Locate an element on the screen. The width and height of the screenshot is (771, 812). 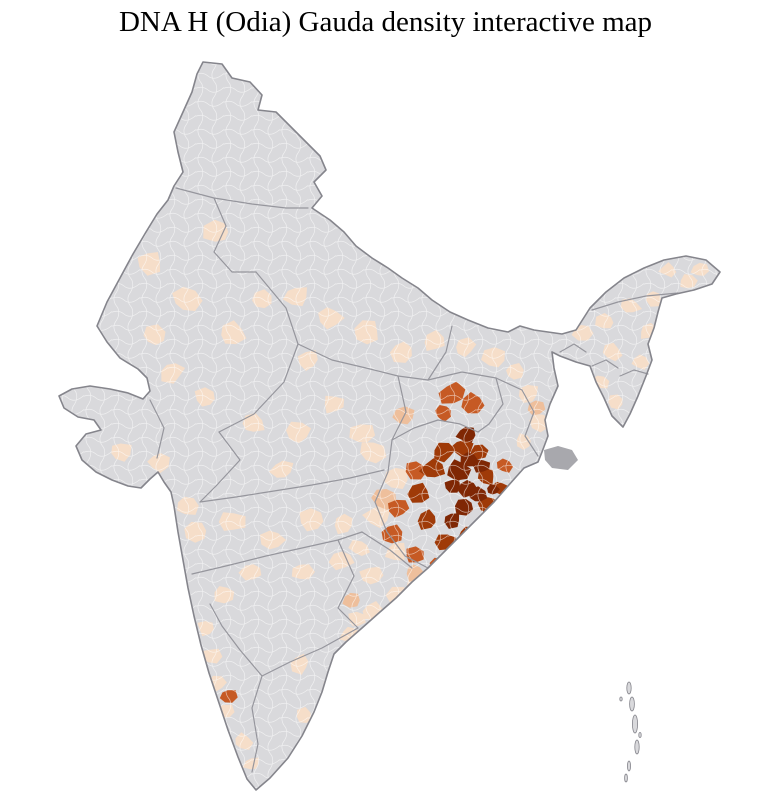
island-chain is located at coordinates (630, 732).